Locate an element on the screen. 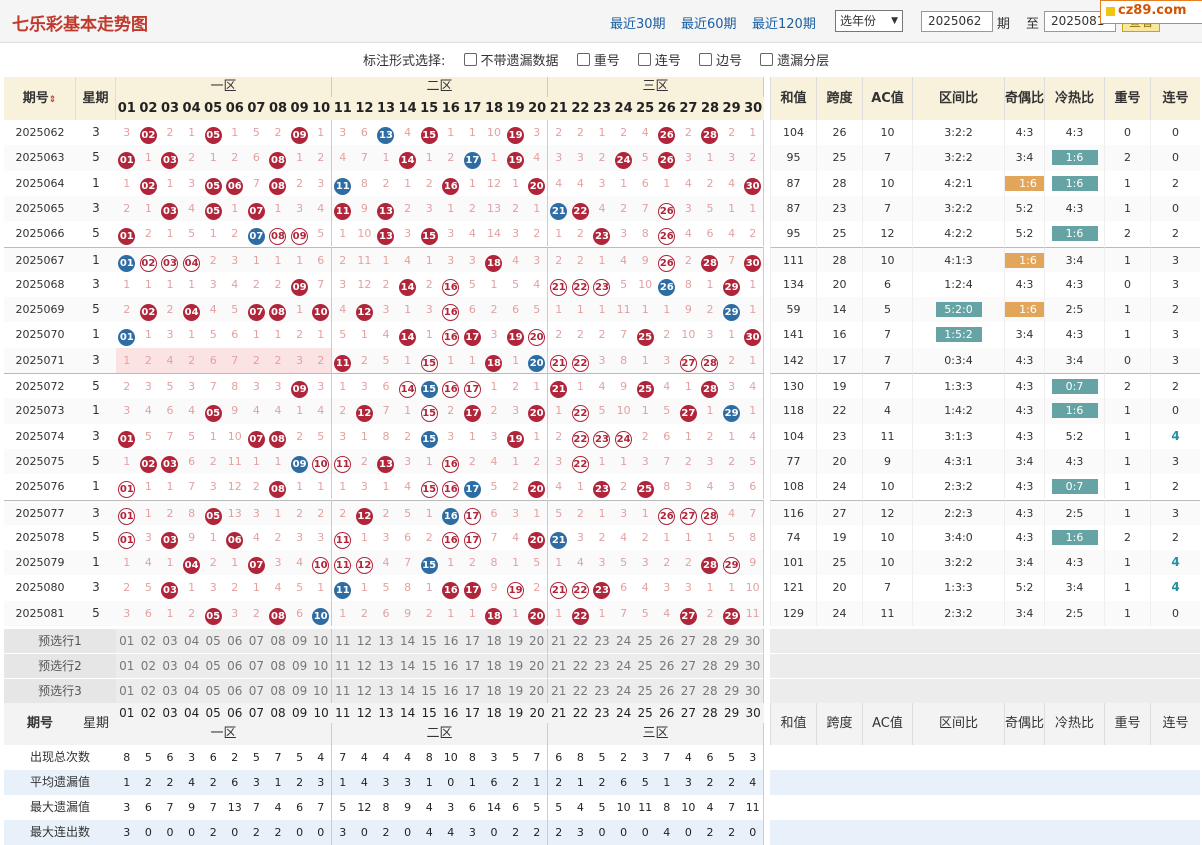 Image resolution: width=1202 pixels, height=845 pixels. option-repeat: 重号 is located at coordinates (598, 61).